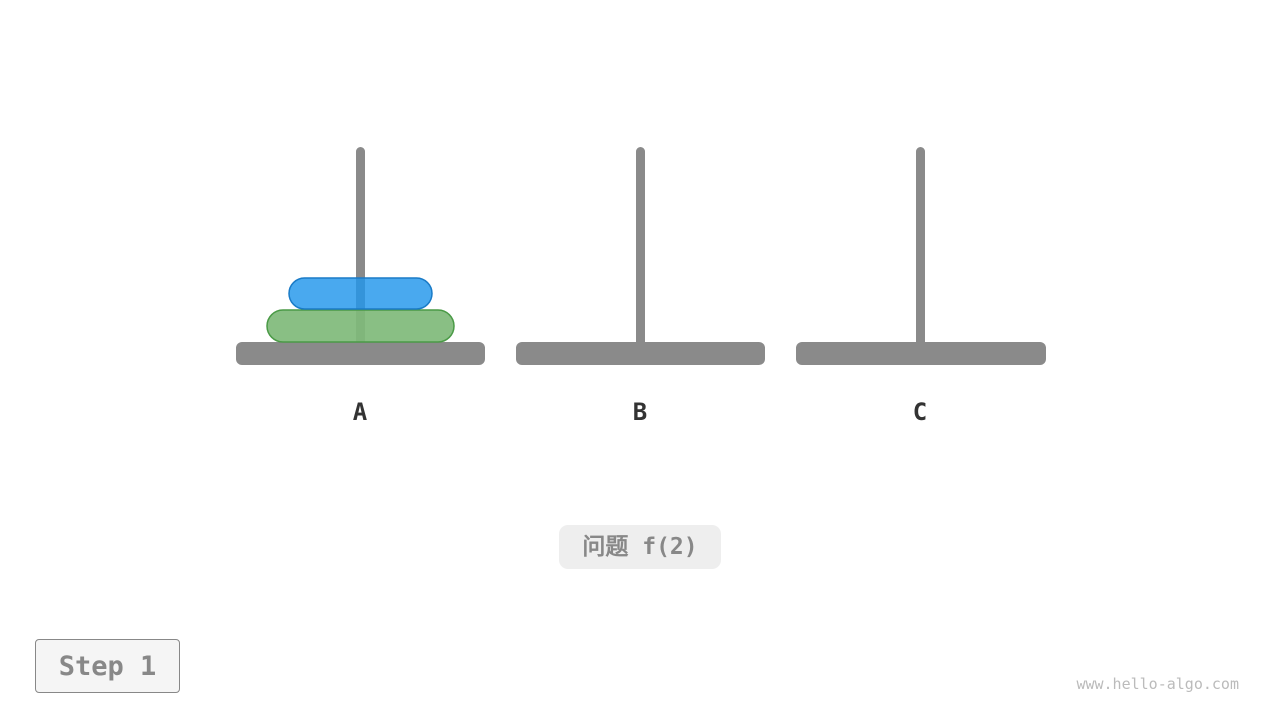 The image size is (1280, 720). What do you see at coordinates (640, 412) in the screenshot?
I see `rod-label-b: B` at bounding box center [640, 412].